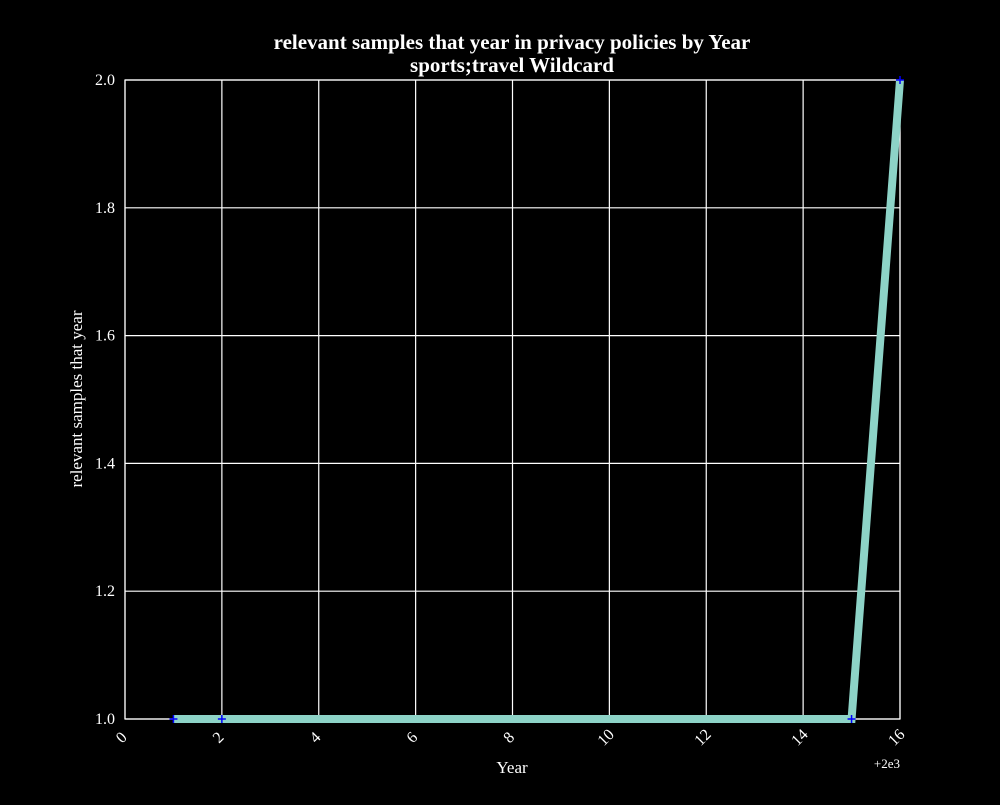 The image size is (1000, 805). What do you see at coordinates (105, 400) in the screenshot?
I see `y-tick-labels: 1.0 1.2 1.4 1.6 1.8 2.0` at bounding box center [105, 400].